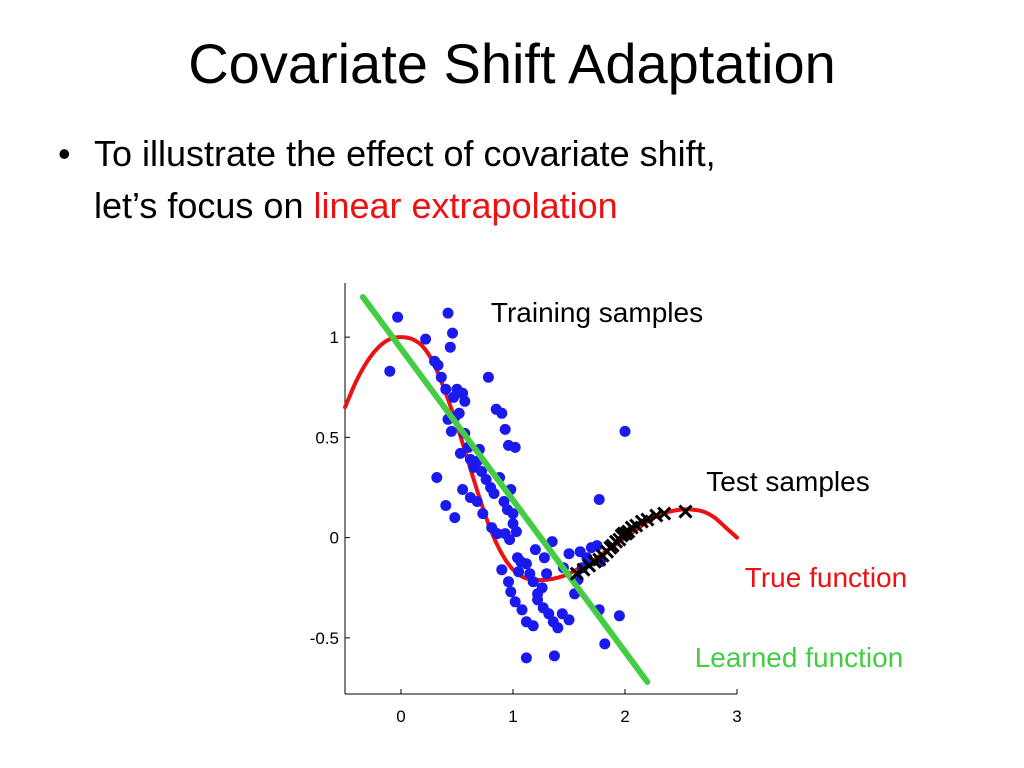 Image resolution: width=1024 pixels, height=768 pixels. What do you see at coordinates (624, 716) in the screenshot?
I see `x-tick-label: 2` at bounding box center [624, 716].